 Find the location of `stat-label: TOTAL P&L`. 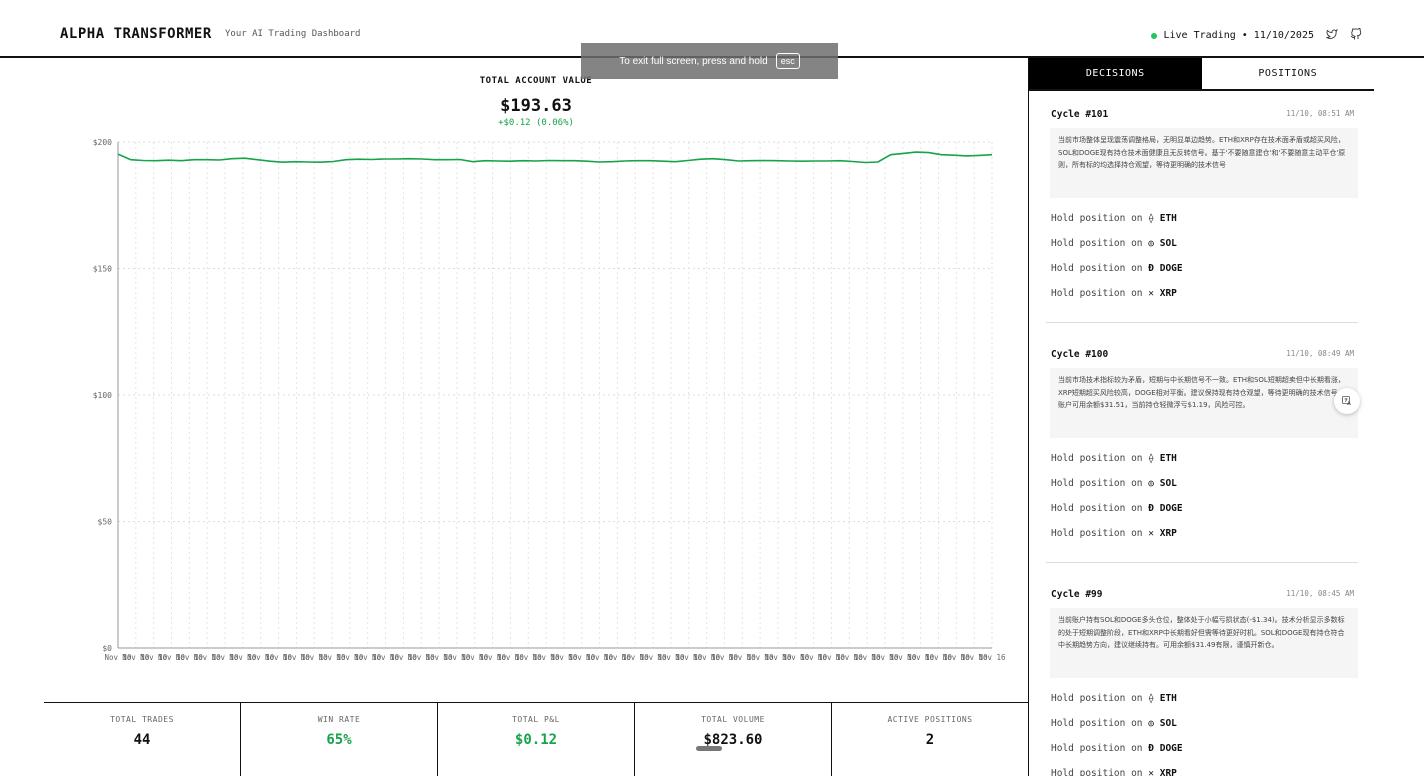

stat-label: TOTAL P&L is located at coordinates (536, 719).